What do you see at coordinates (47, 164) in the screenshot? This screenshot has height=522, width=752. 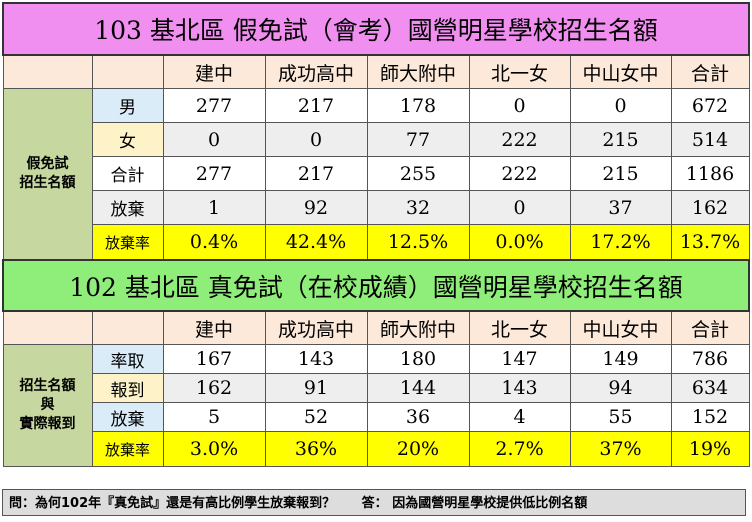 I see `side-label-line: 假免試` at bounding box center [47, 164].